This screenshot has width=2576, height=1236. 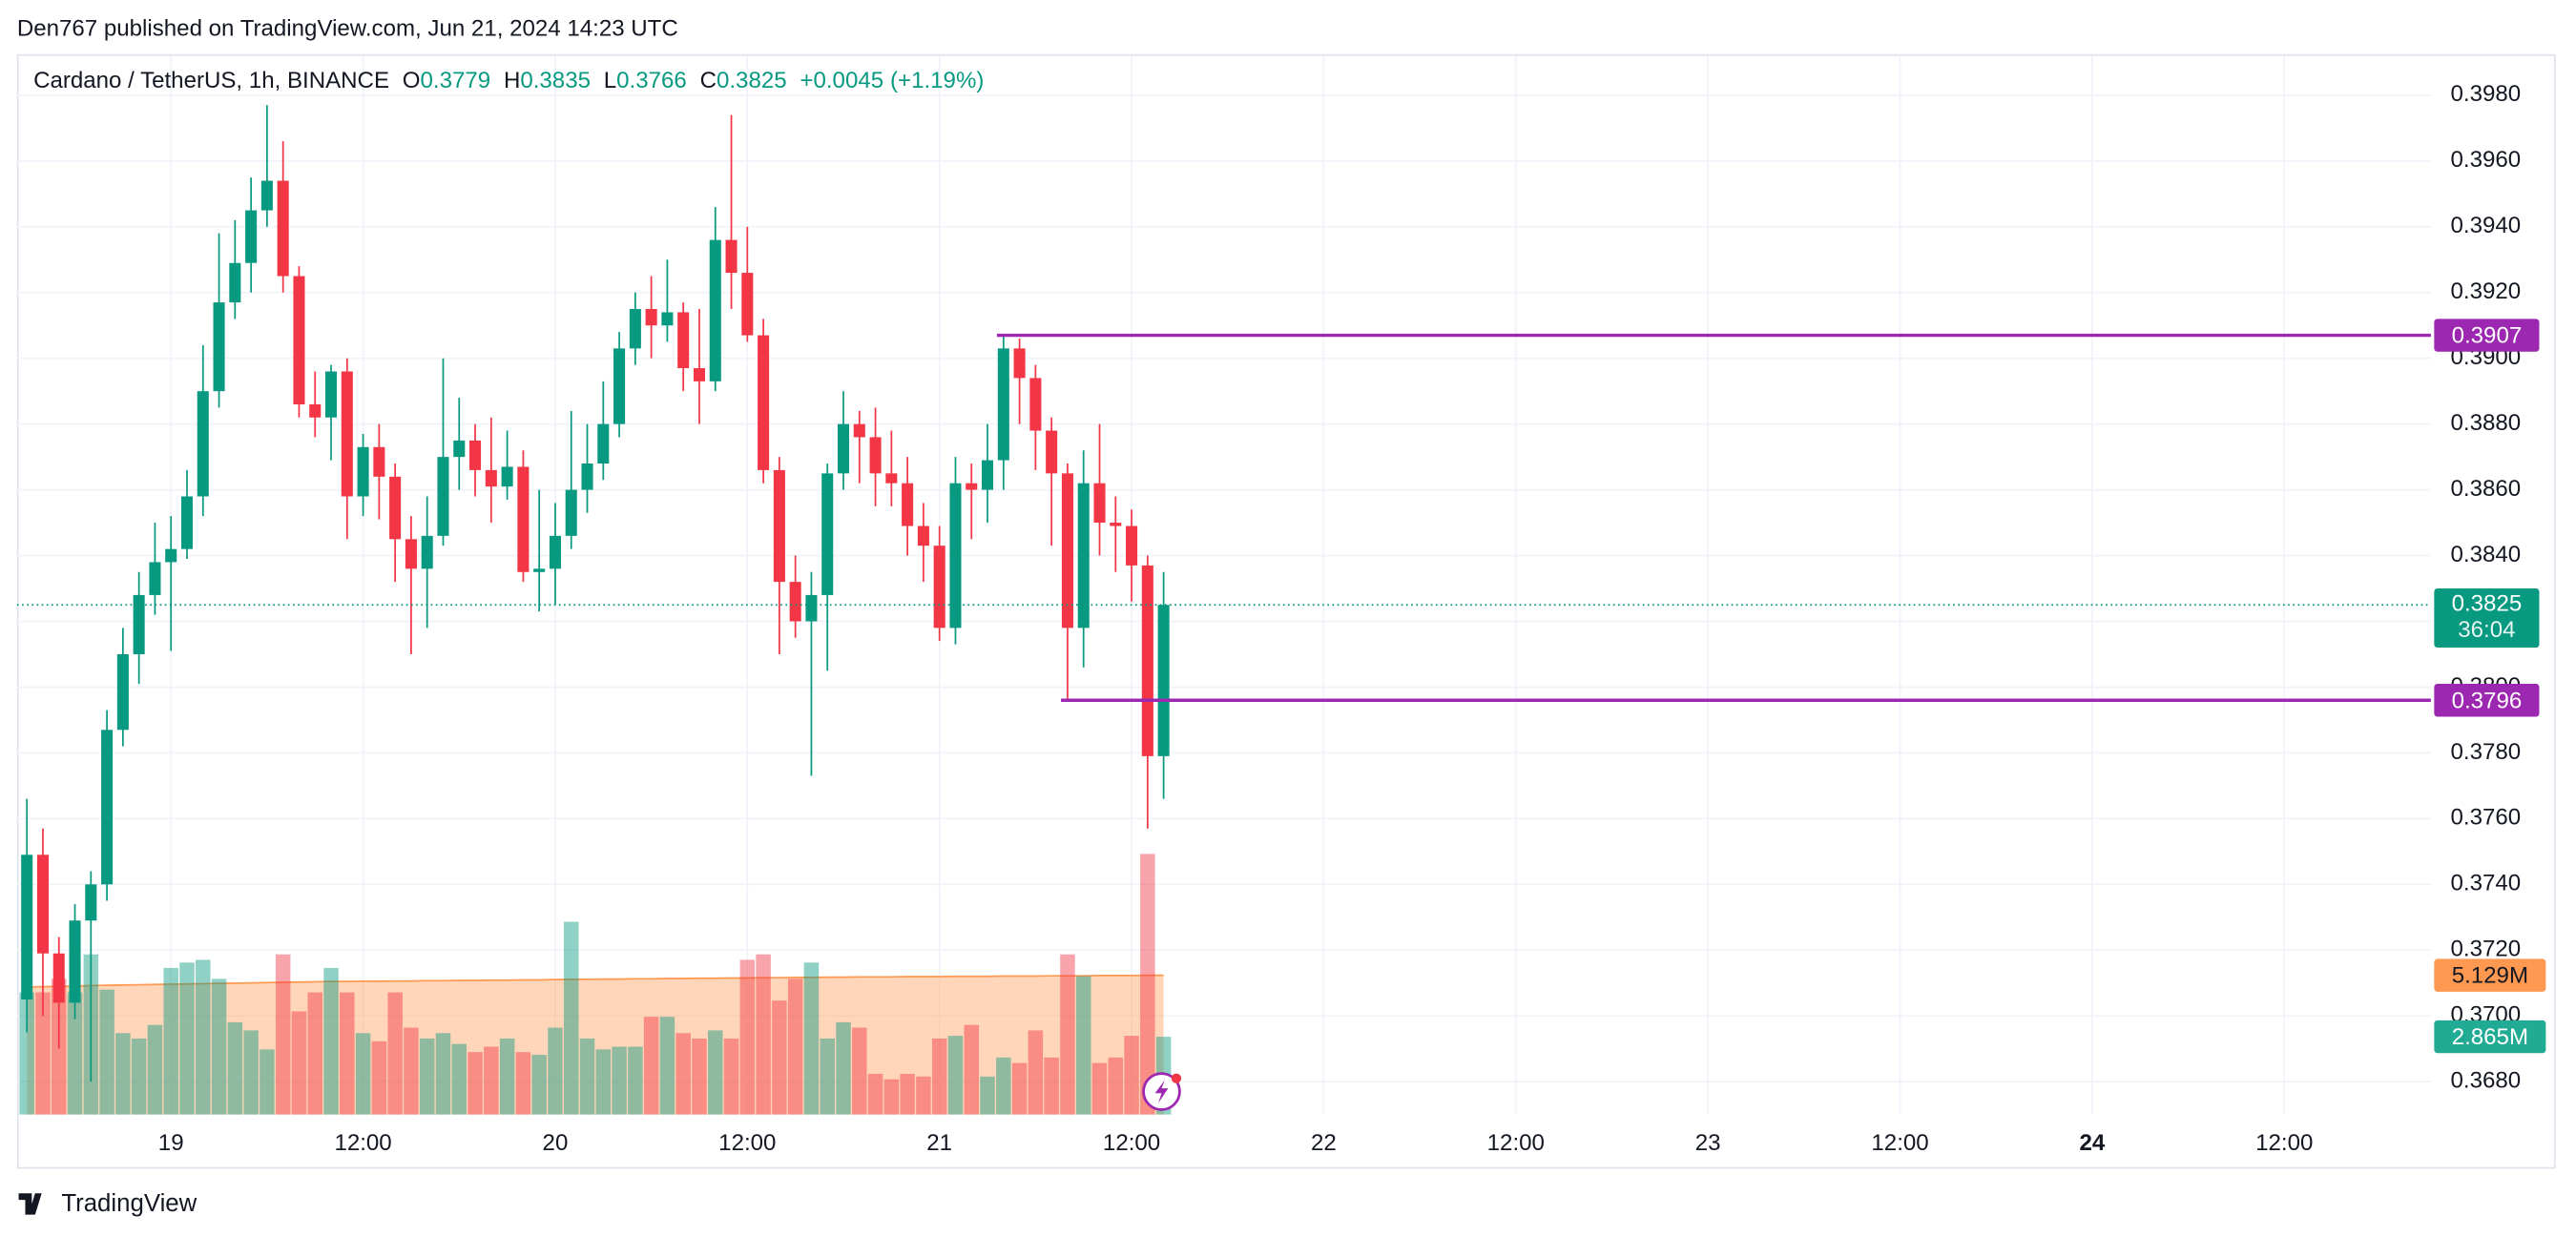 What do you see at coordinates (937, 80) in the screenshot?
I see `legend-change-pct: (+1.19%)` at bounding box center [937, 80].